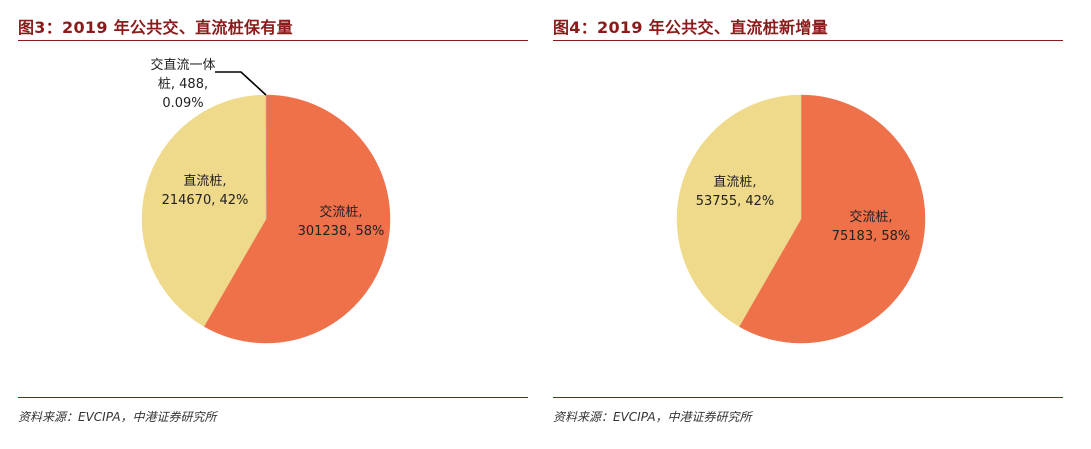 The image size is (1091, 449). Describe the element at coordinates (155, 27) in the screenshot. I see `figure-3-title: 图3：2019 年公共交、直流桩保有量` at that location.